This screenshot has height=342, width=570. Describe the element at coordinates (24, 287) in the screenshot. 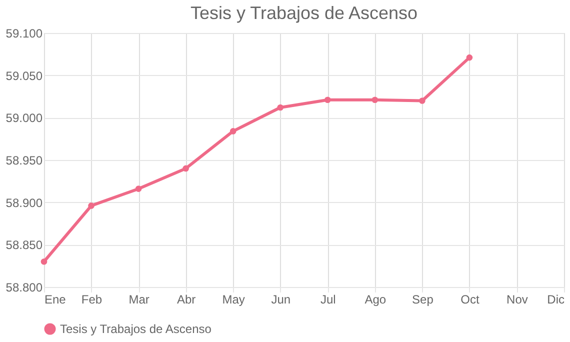

I see `y-tick-label: 58.800` at that location.